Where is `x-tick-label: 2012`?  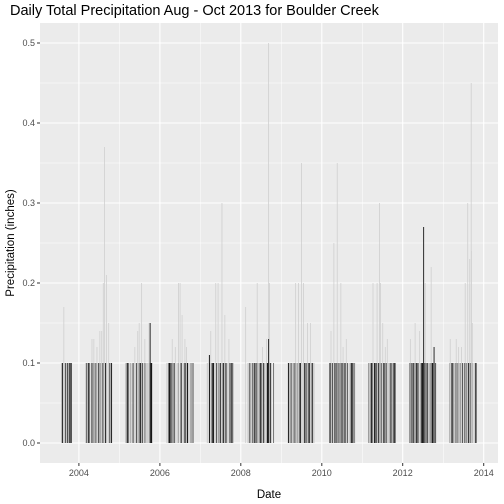 x-tick-label: 2012 is located at coordinates (403, 473).